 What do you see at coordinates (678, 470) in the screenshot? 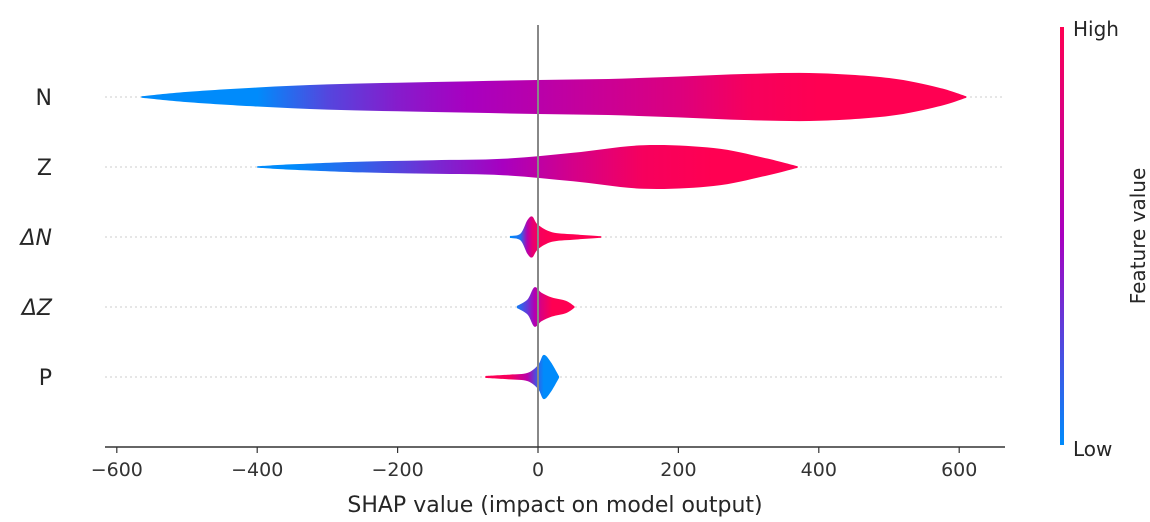
I see `x-tick-label: 200` at bounding box center [678, 470].